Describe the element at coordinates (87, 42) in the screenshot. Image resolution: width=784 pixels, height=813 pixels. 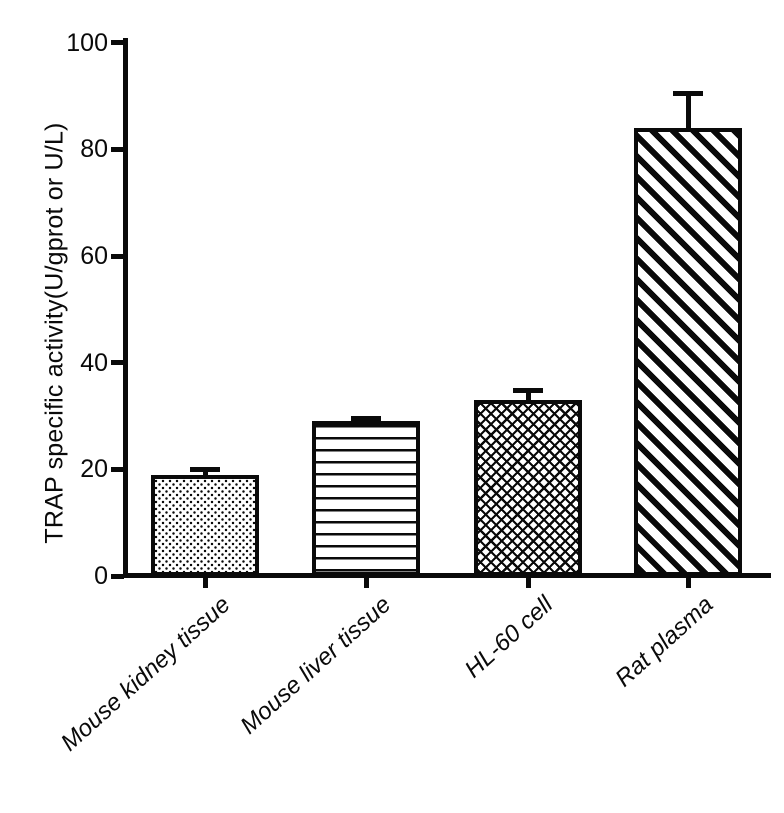
I see `y-tick-label: 100` at that location.